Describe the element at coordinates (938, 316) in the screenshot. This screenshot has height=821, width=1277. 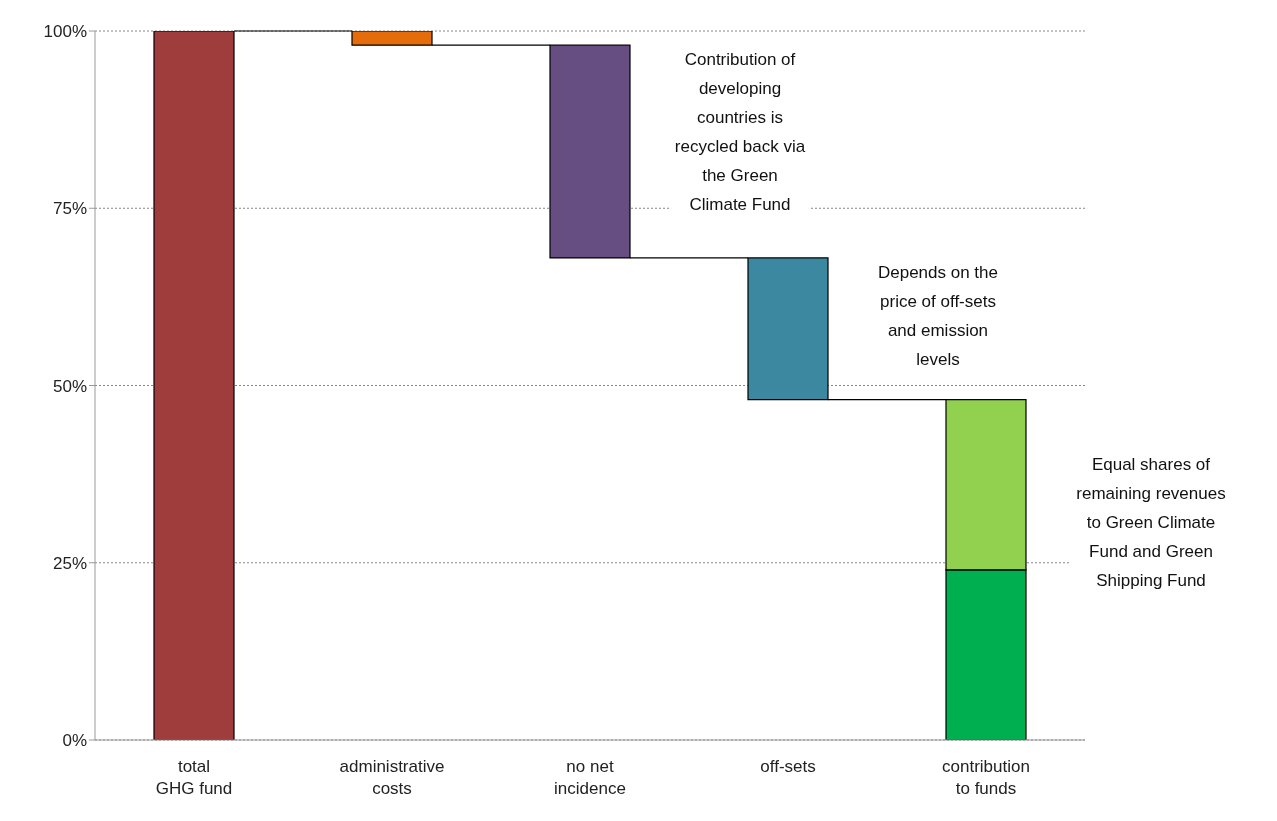
I see `annotation: Depends on the price of off-sets and emission levels` at that location.